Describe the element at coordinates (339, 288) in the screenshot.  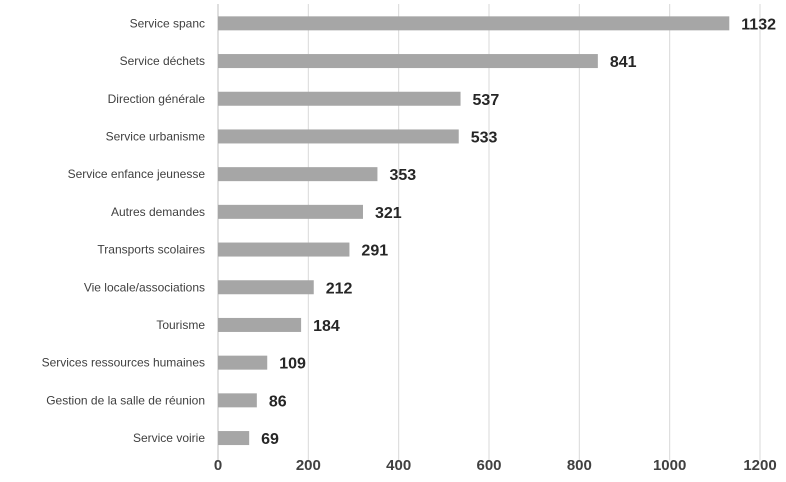
I see `data-label: 212` at that location.